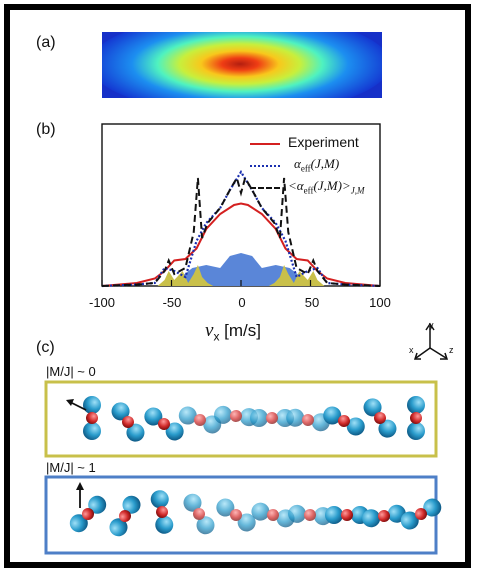 The height and width of the screenshot is (580, 483). Describe the element at coordinates (46, 42) in the screenshot. I see `panel-label-a: (a)` at that location.